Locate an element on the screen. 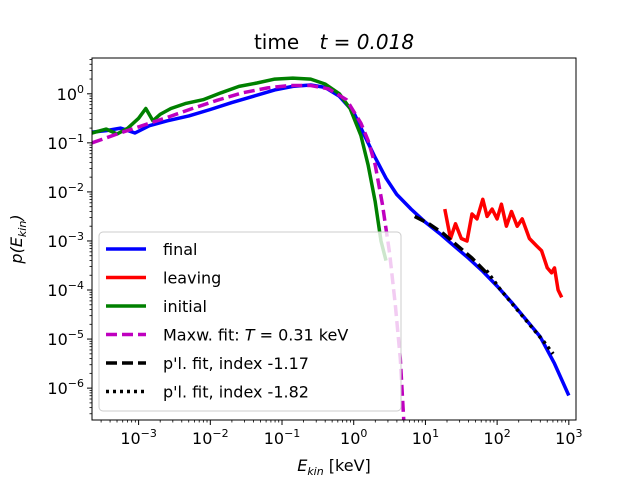  legend-label-powerlaw-fit-1: p'l. fit, index -1.17 is located at coordinates (236, 363).